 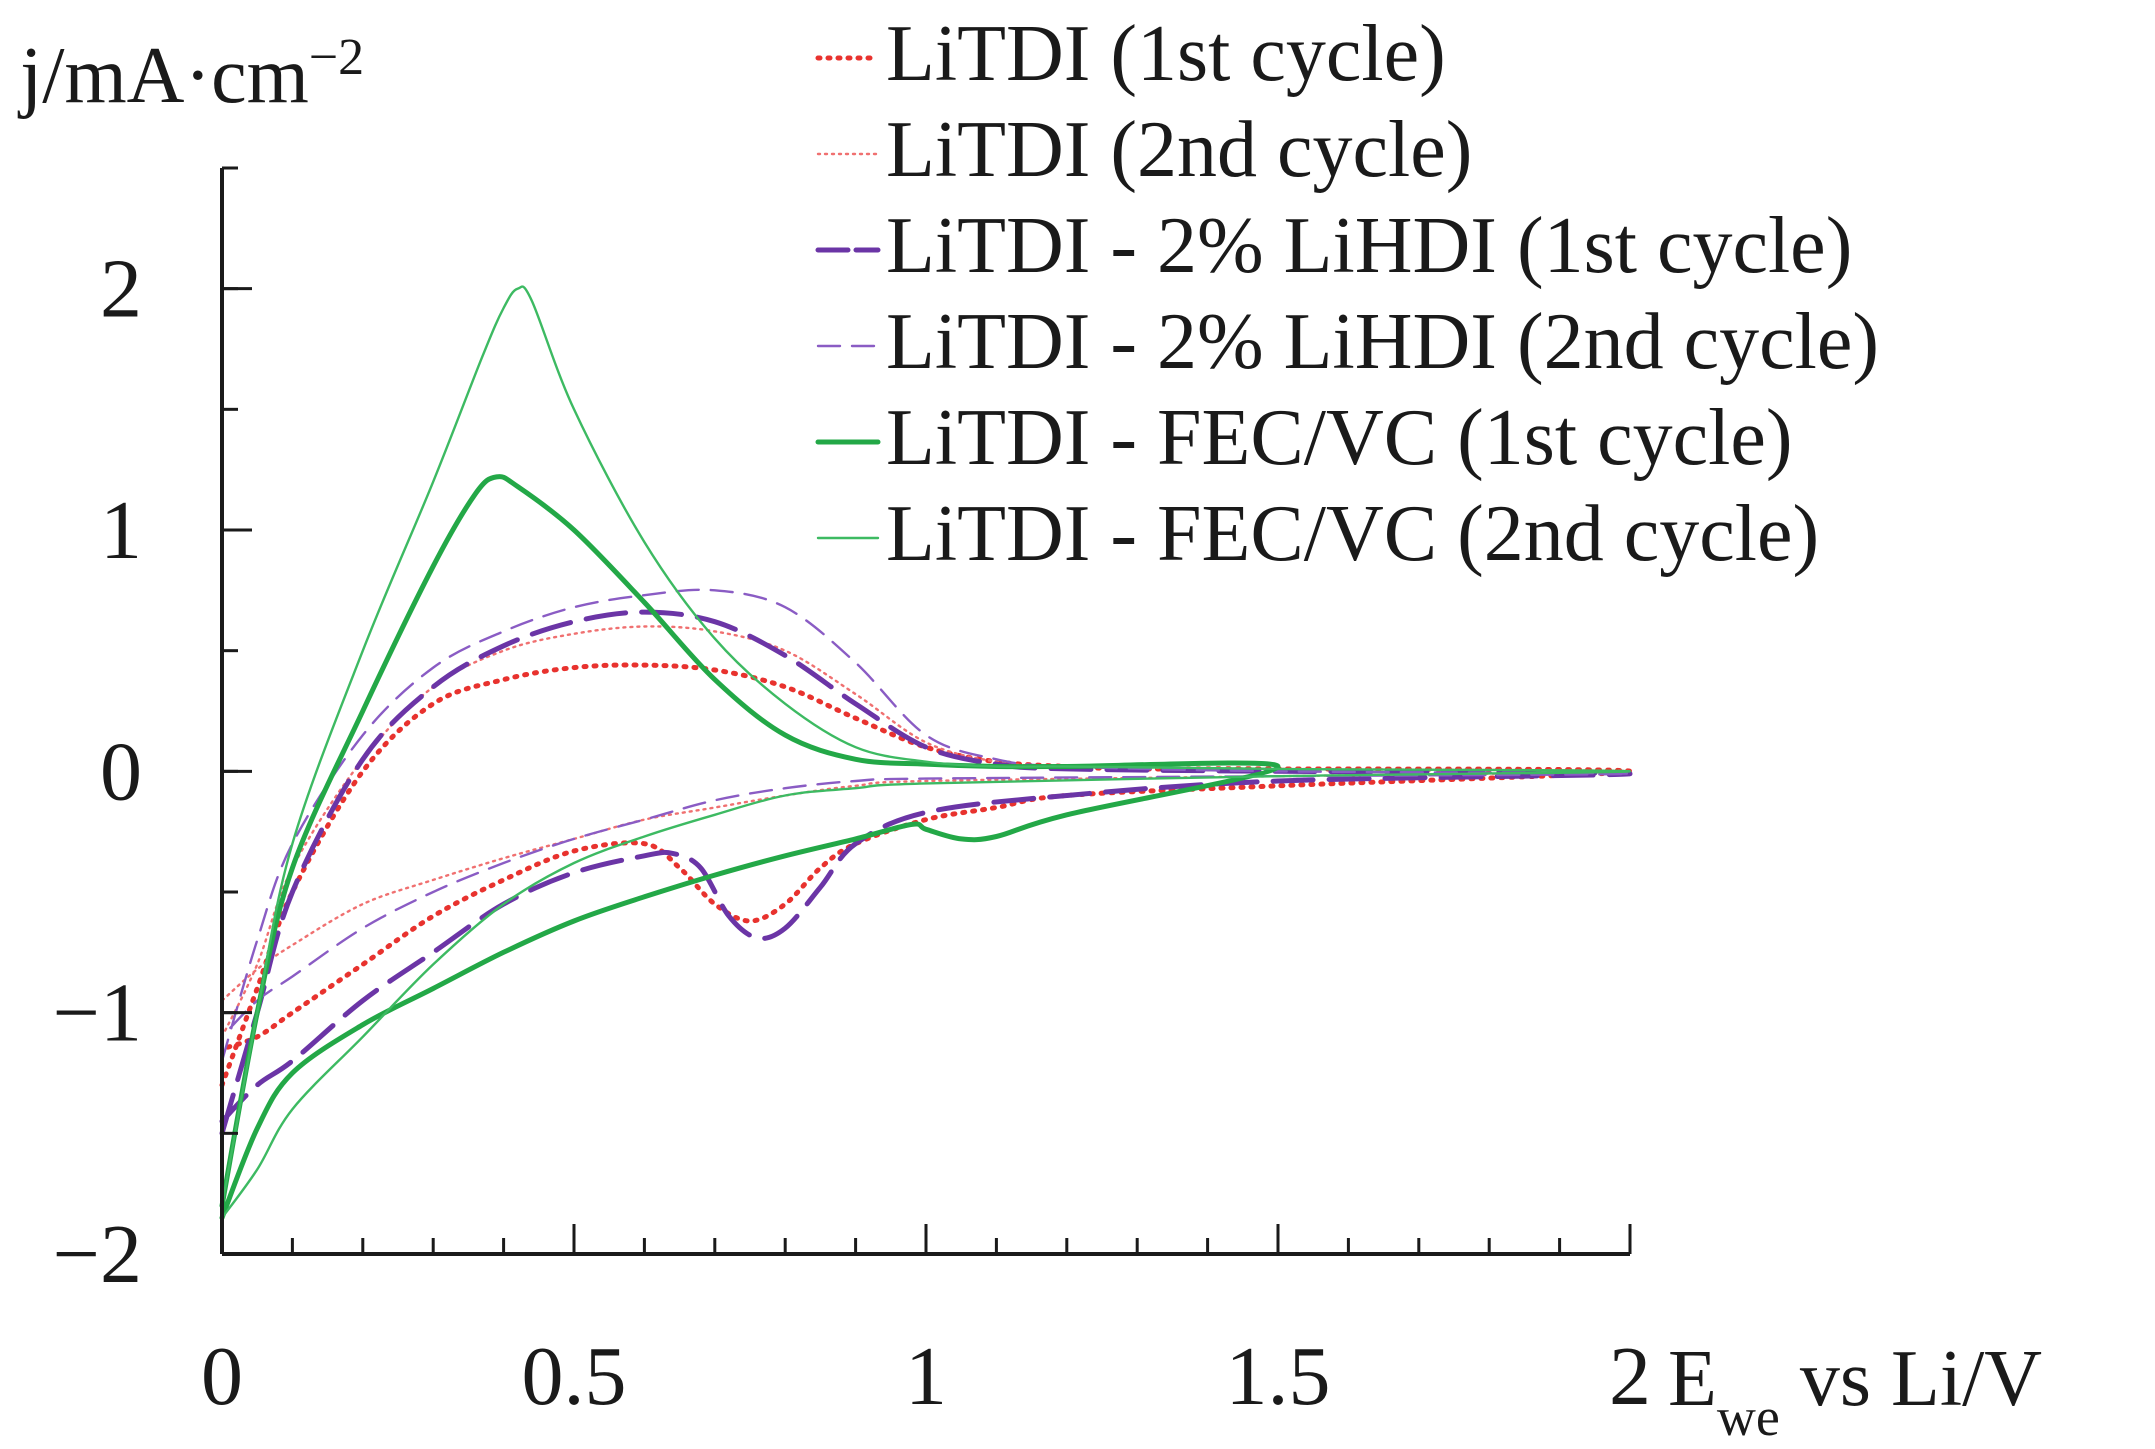 I want to click on x-tick-label: 1.5, so click(x=1278, y=1376).